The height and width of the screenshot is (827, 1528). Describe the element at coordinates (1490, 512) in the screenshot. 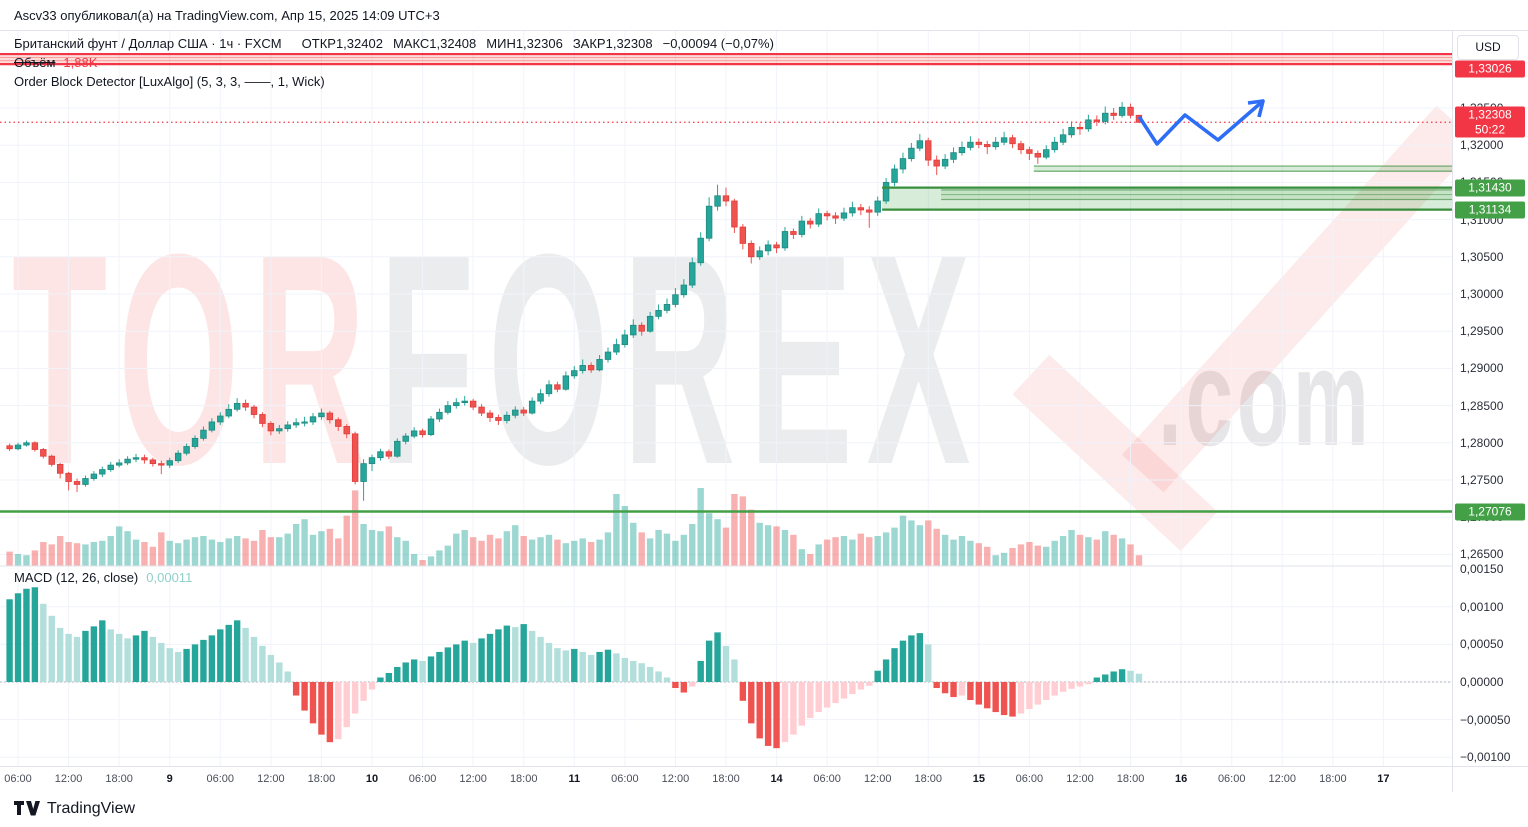

I see `price-badge-1,27076: 1,27076` at that location.